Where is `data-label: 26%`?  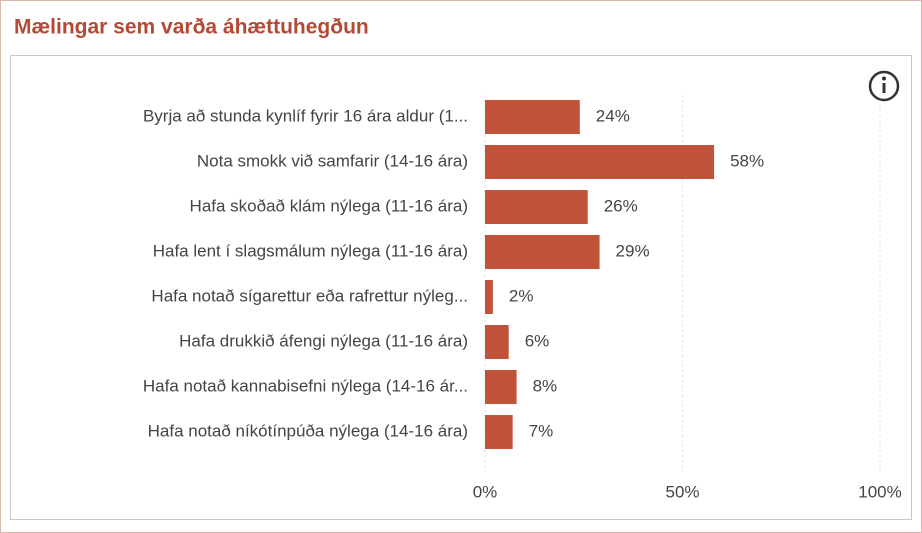 data-label: 26% is located at coordinates (621, 205).